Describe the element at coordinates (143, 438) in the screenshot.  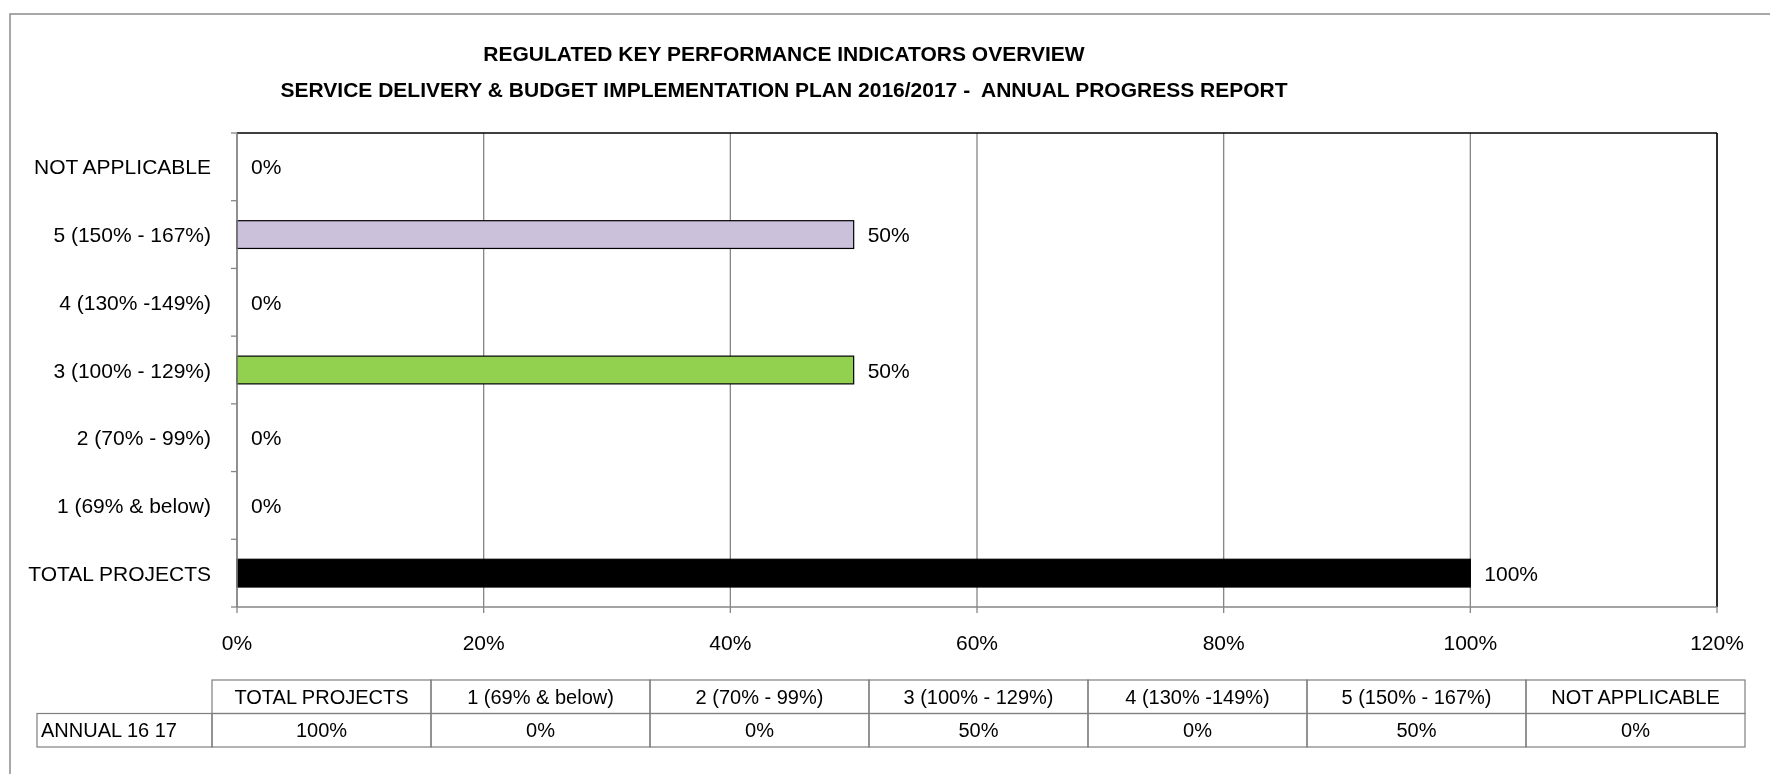
I see `y-tick-label: 2 (70% - 99%)` at that location.